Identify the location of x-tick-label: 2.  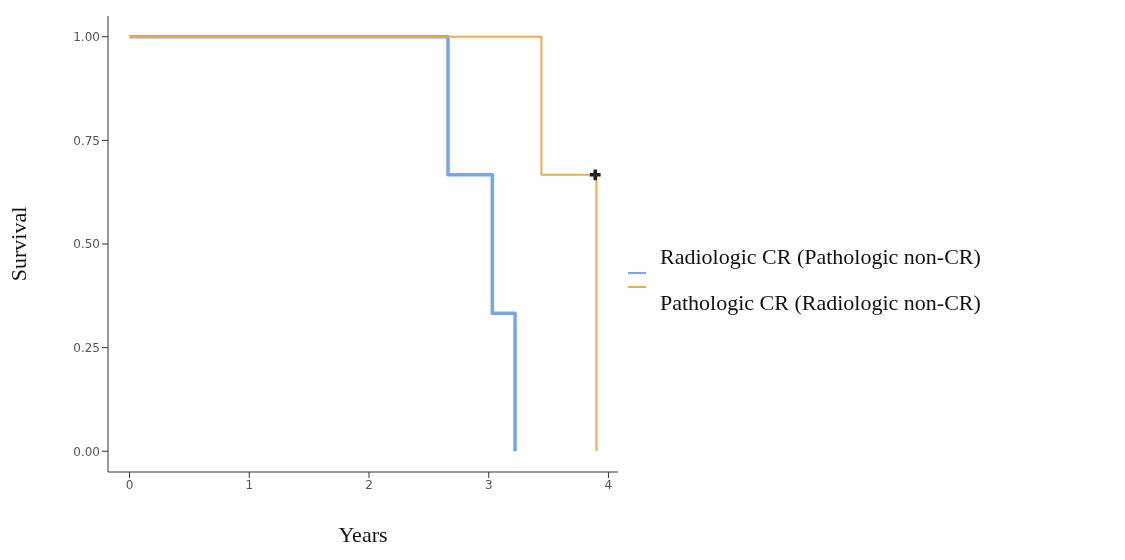
(369, 484).